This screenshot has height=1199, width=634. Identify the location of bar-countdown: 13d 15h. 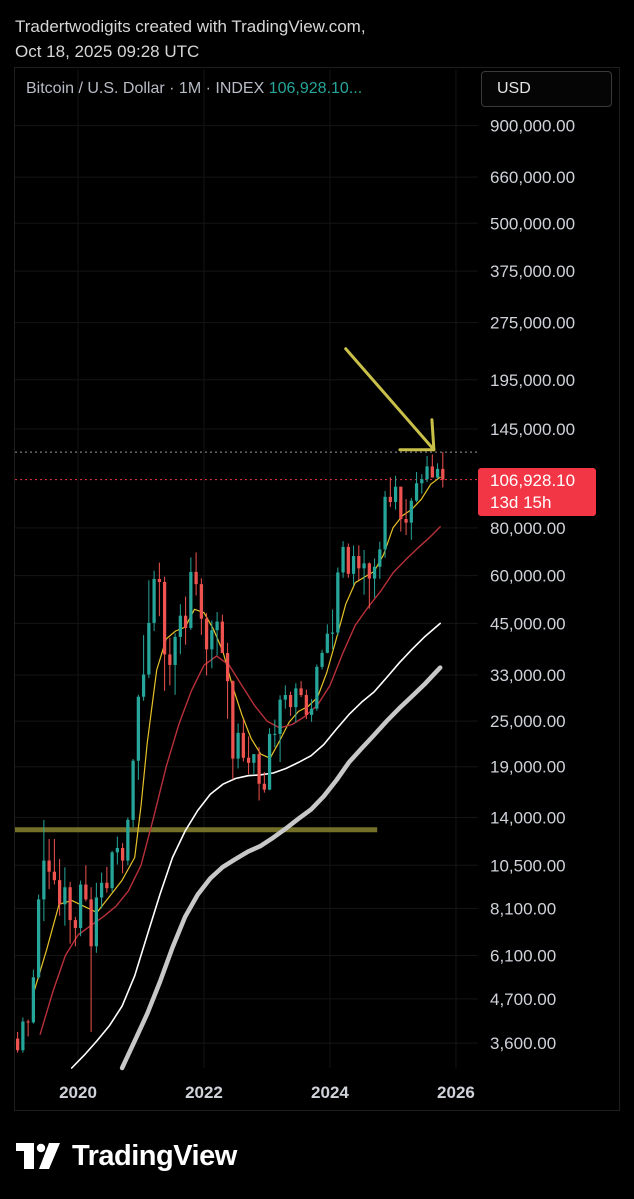
(521, 502).